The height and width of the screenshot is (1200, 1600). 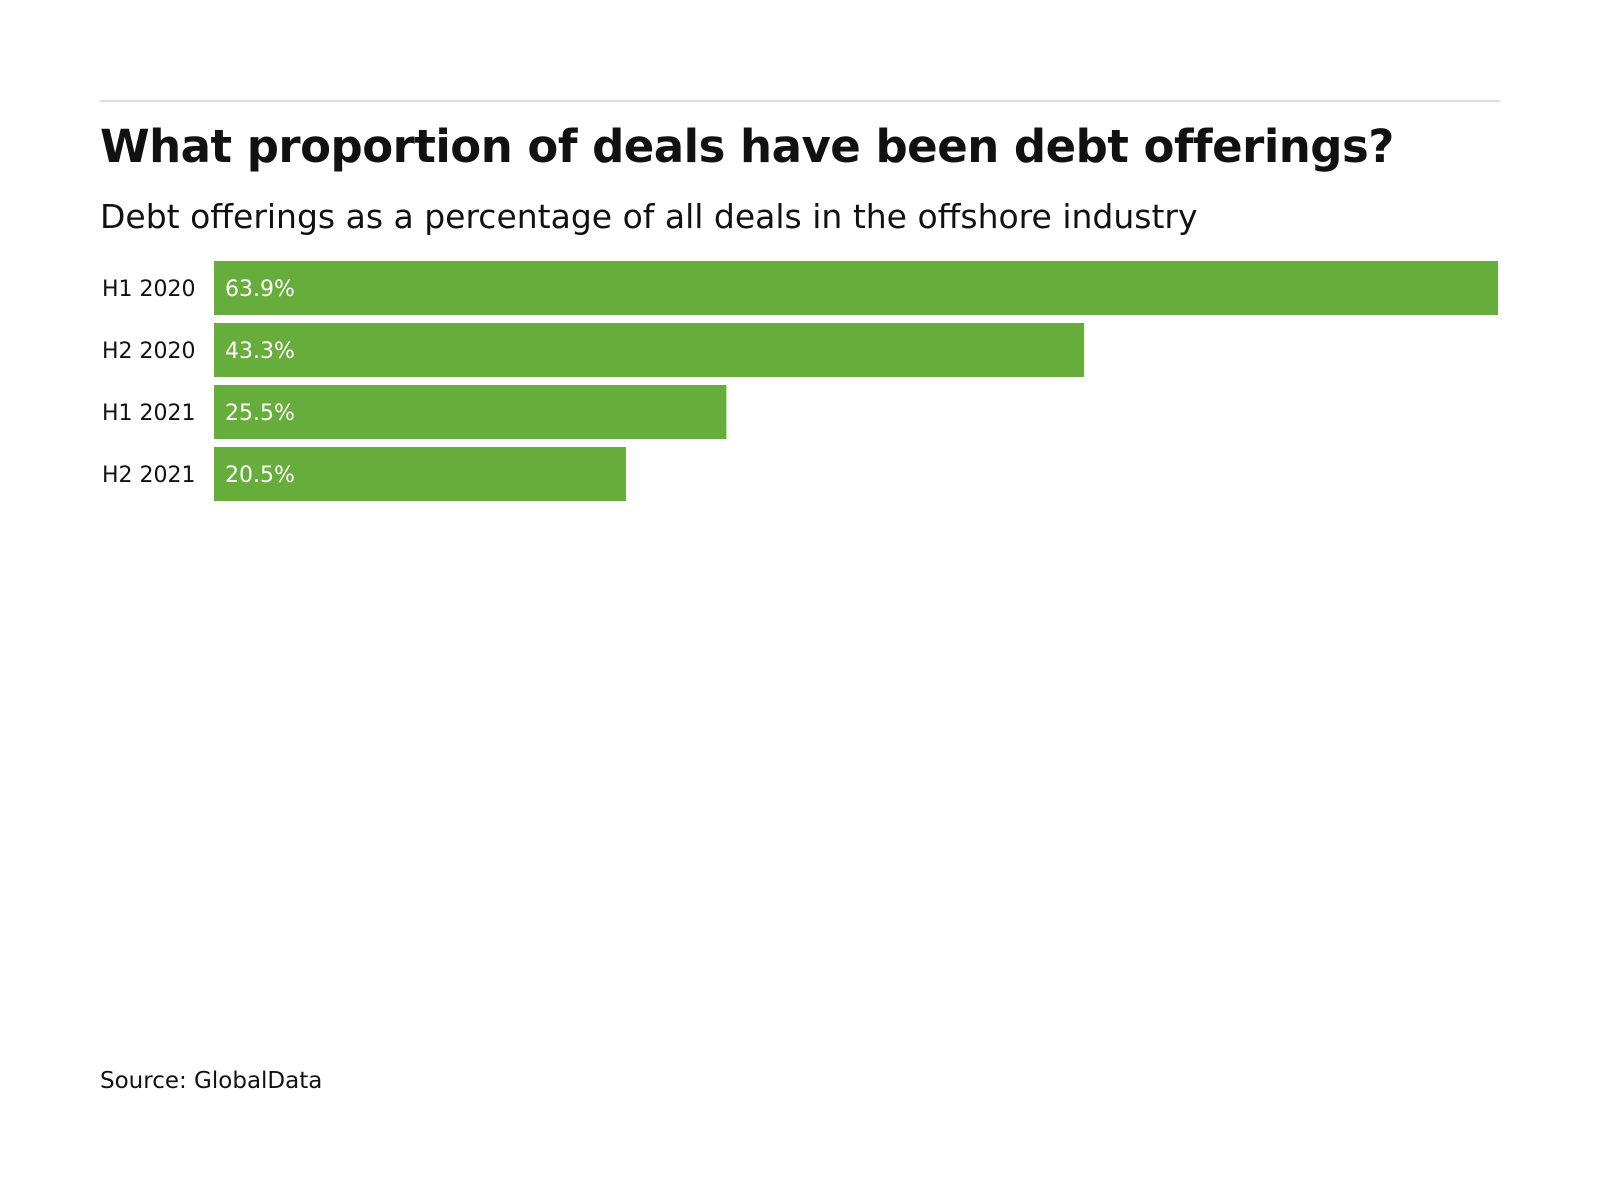 What do you see at coordinates (260, 413) in the screenshot?
I see `value-label: 25.5%` at bounding box center [260, 413].